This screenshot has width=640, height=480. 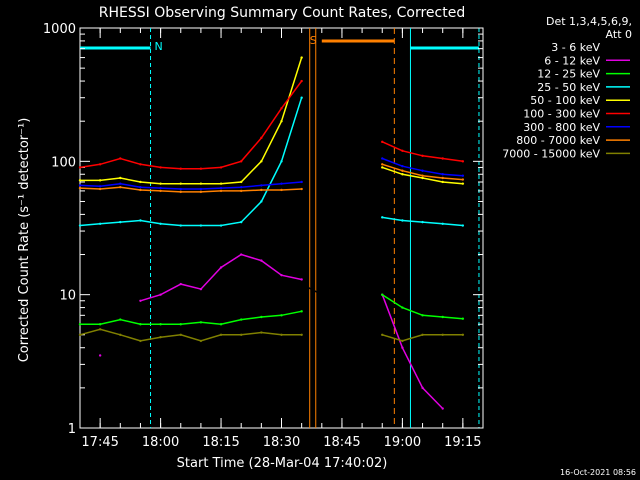 What do you see at coordinates (341, 442) in the screenshot?
I see `x-tick-label-1845: 18:45` at bounding box center [341, 442].